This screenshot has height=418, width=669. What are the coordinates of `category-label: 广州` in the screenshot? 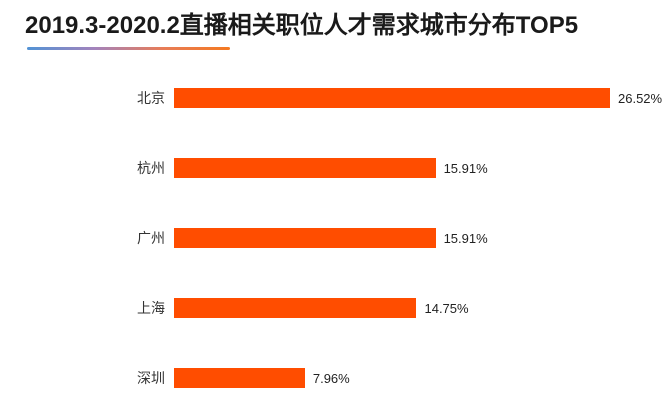 It's located at (151, 238).